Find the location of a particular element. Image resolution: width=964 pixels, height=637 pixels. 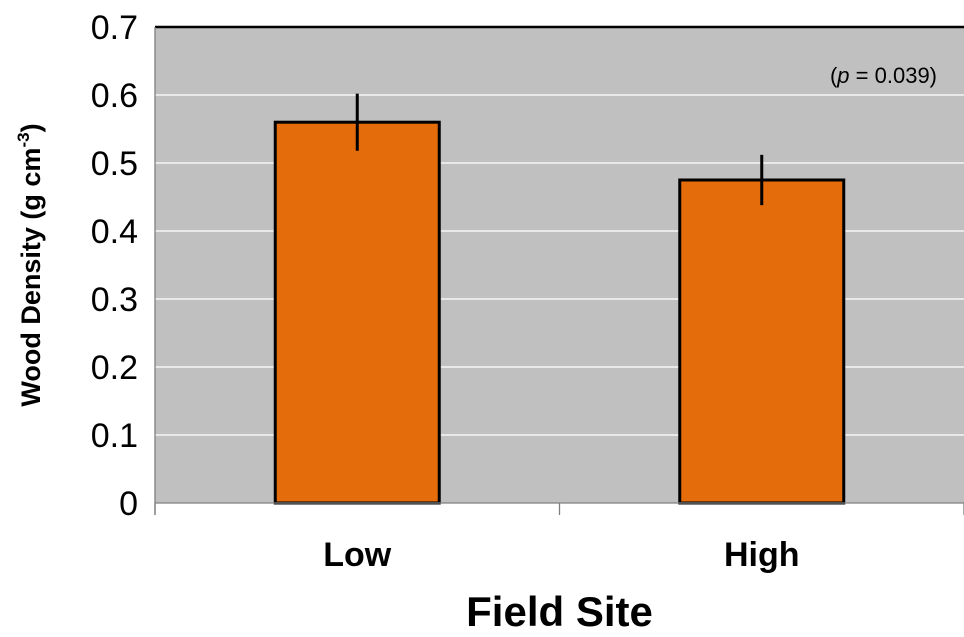

x-axis-title: Field Site is located at coordinates (559, 611).